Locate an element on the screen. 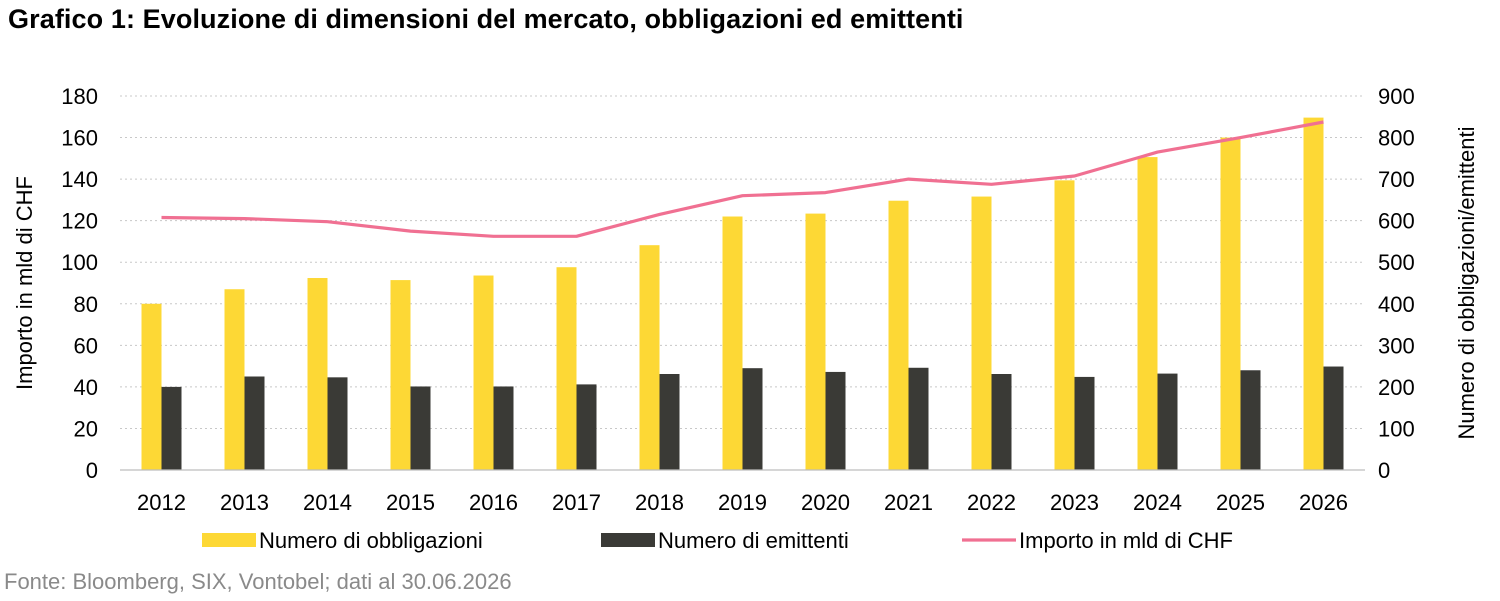 The height and width of the screenshot is (601, 1500). x-tick-label: 2017 is located at coordinates (576, 502).